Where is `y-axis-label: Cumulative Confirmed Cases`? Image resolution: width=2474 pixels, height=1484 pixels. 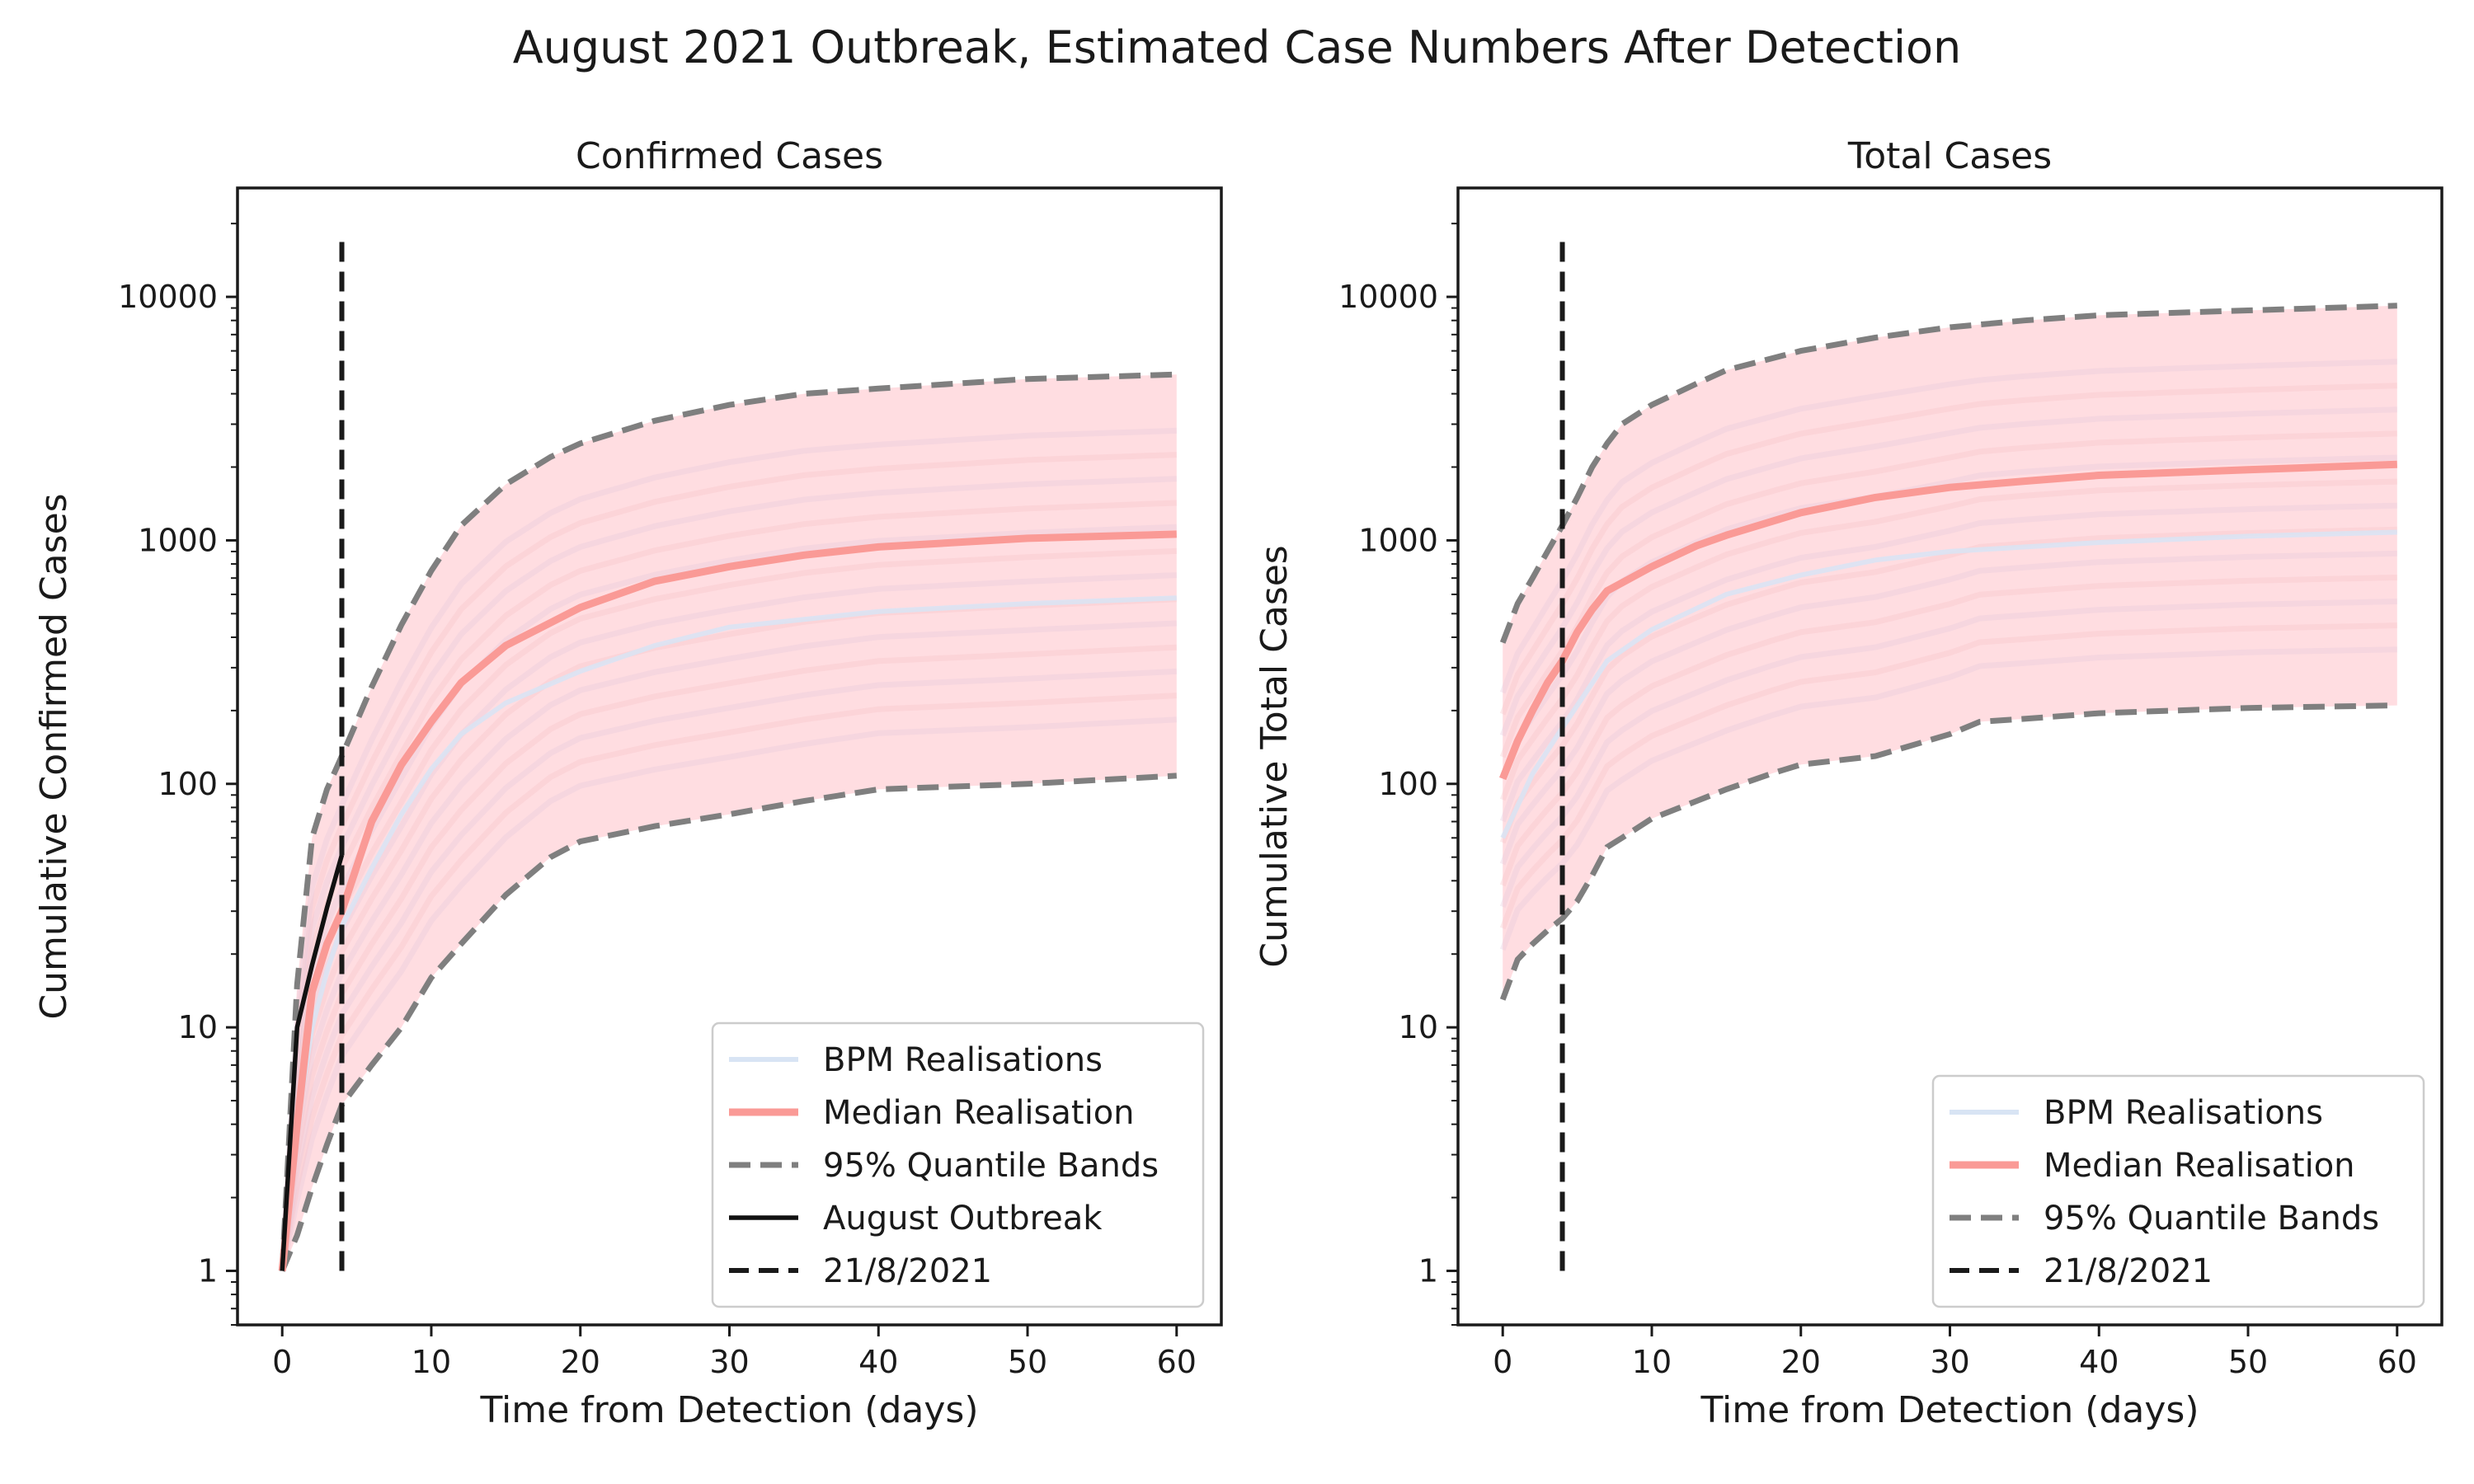 y-axis-label: Cumulative Confirmed Cases is located at coordinates (54, 756).